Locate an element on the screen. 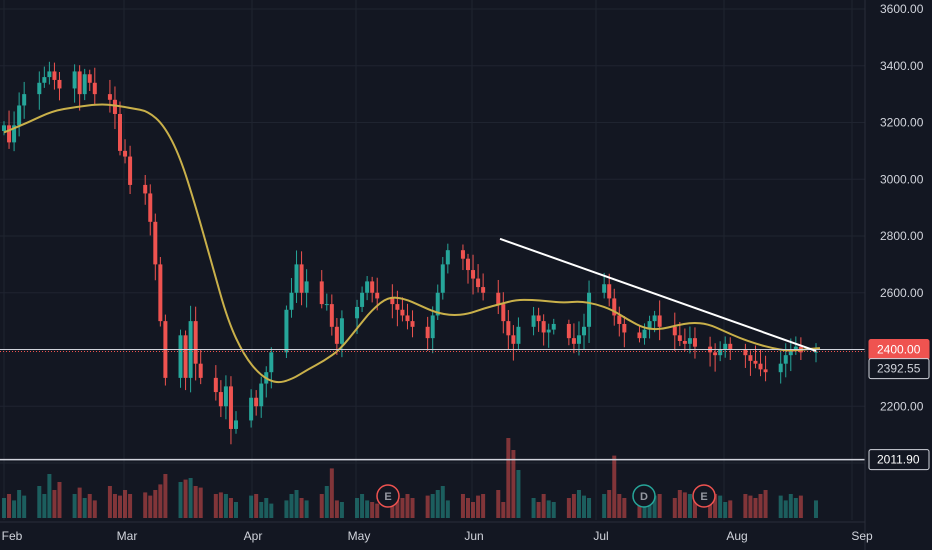  x-tick-label: May is located at coordinates (359, 536).